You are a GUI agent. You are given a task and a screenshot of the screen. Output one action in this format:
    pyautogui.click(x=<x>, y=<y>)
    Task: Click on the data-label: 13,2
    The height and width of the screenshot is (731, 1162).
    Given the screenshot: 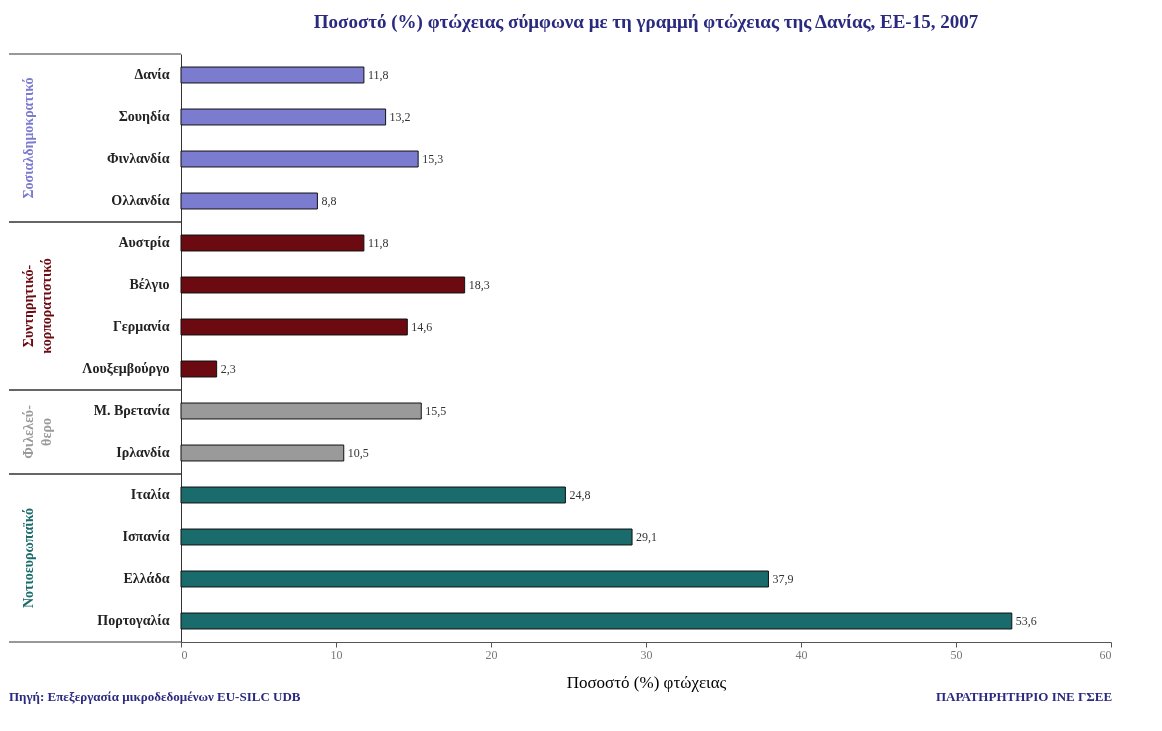 What is the action you would take?
    pyautogui.click(x=400, y=117)
    